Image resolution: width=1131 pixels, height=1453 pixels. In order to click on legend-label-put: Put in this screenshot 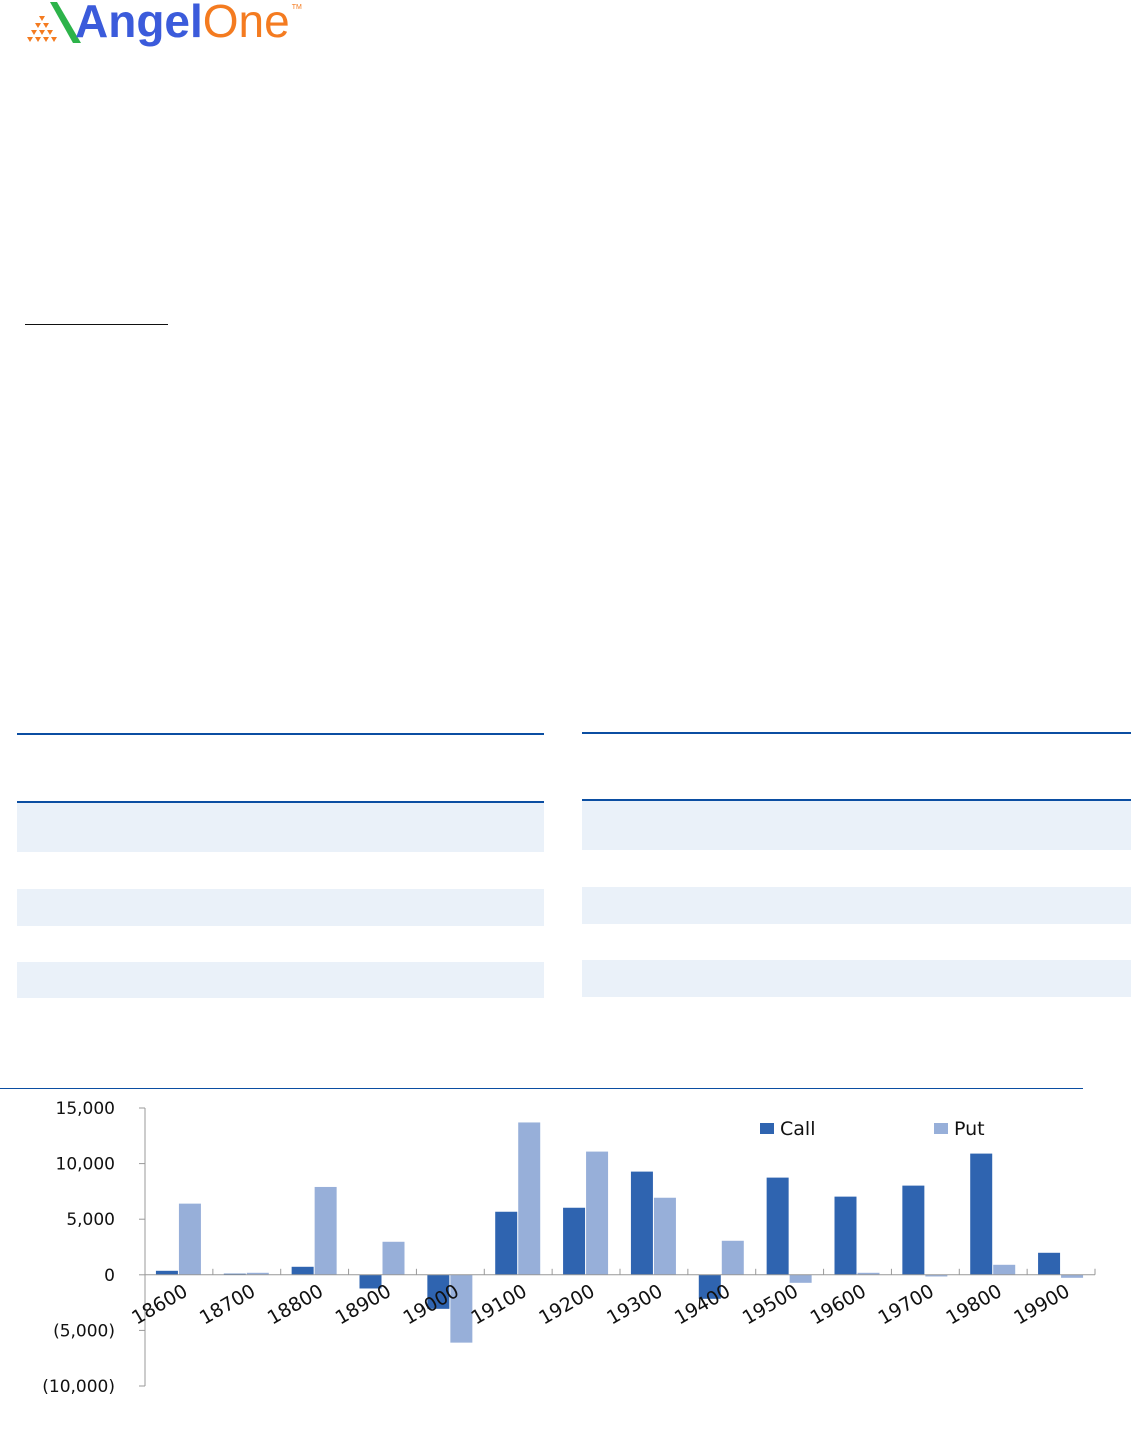, I will do `click(969, 1129)`.